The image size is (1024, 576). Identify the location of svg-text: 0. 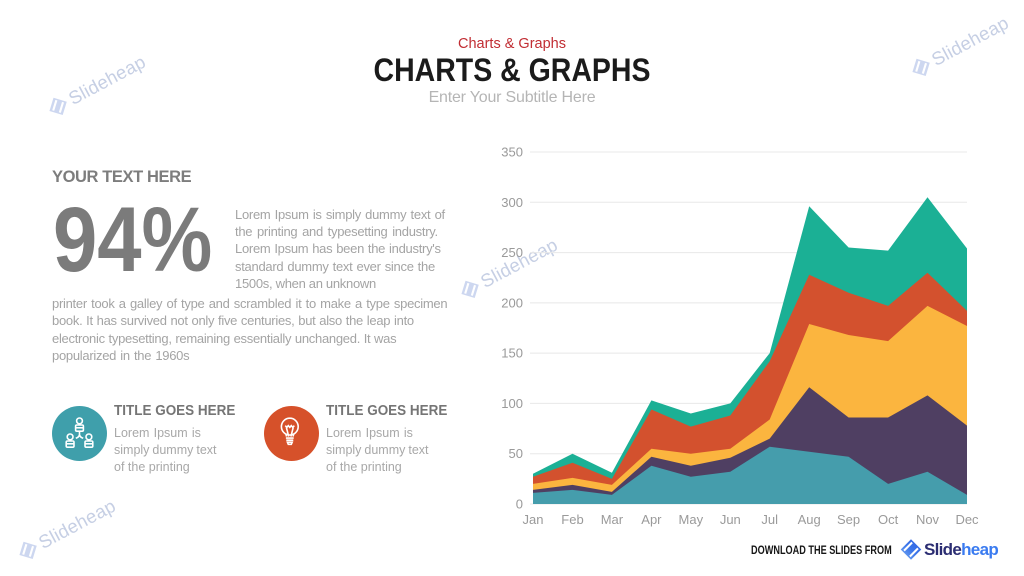
(519, 504).